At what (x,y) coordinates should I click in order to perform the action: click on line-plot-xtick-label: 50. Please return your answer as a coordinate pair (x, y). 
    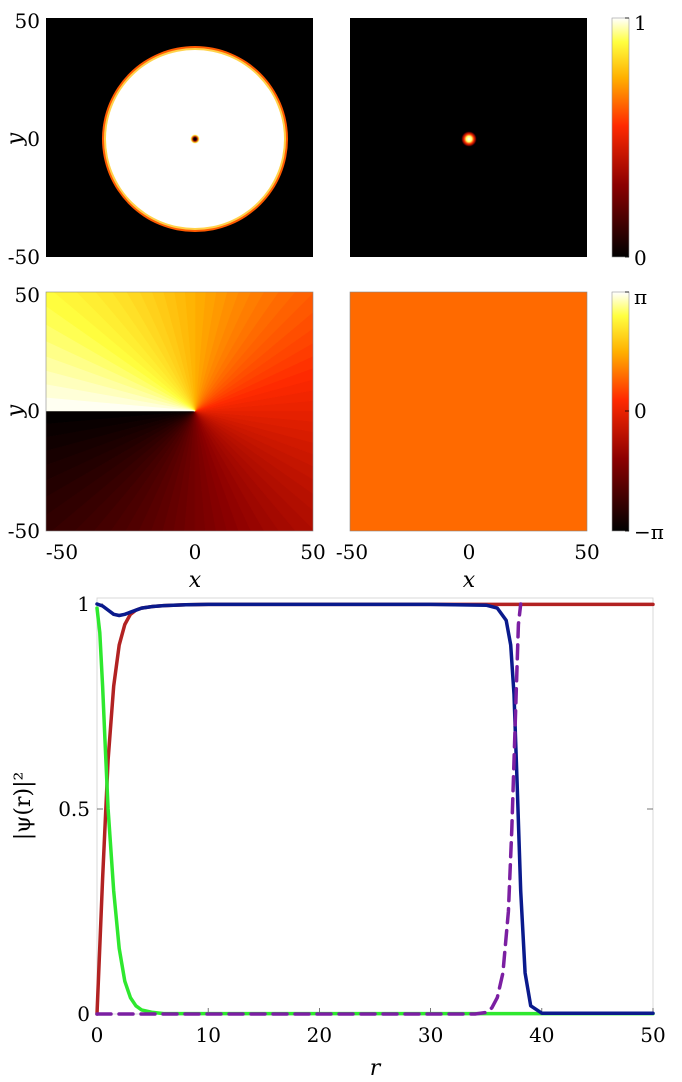
    Looking at the image, I should click on (652, 1035).